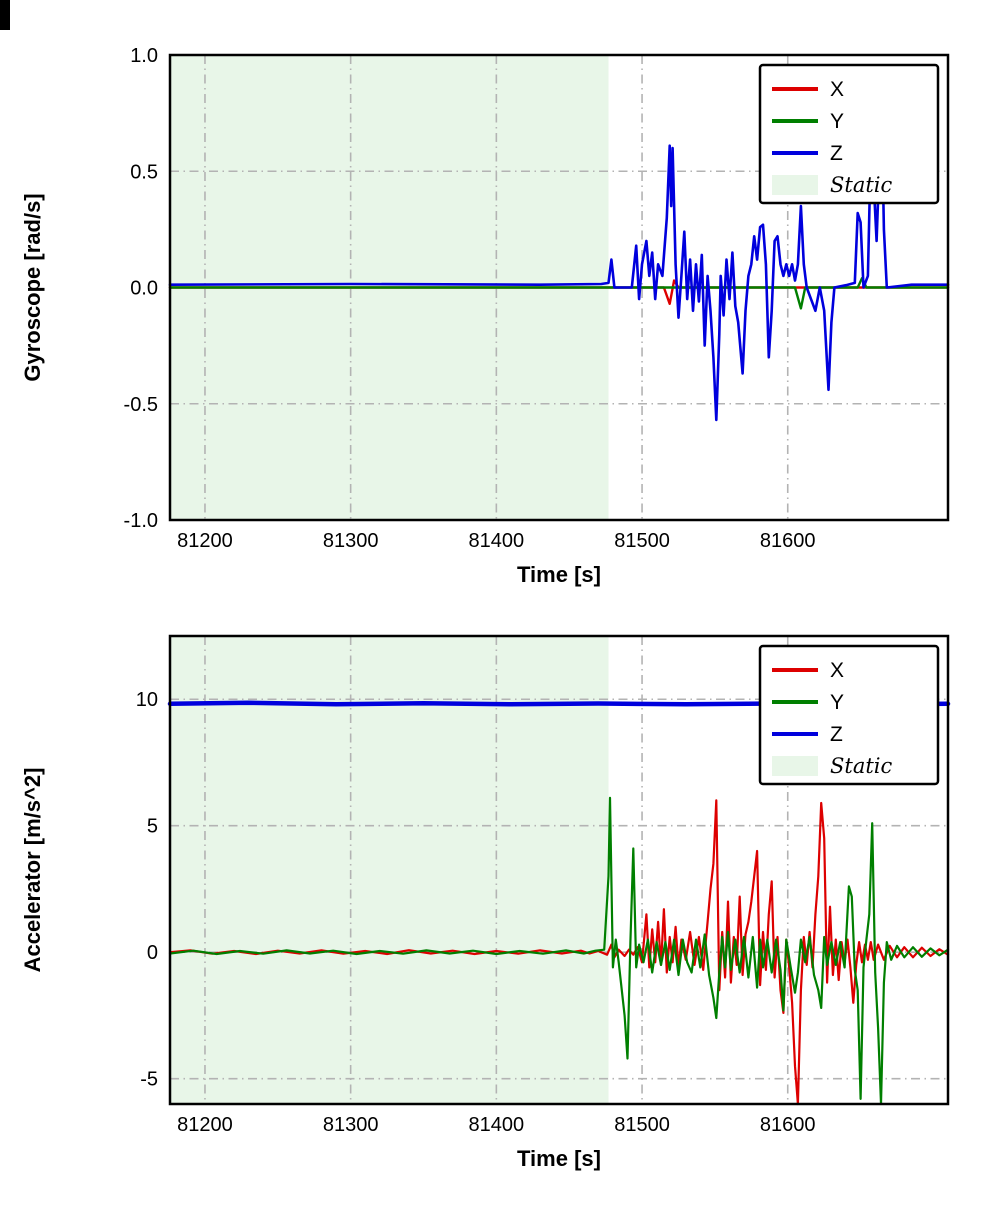  Describe the element at coordinates (152, 953) in the screenshot. I see `y-tick-label: 0` at that location.